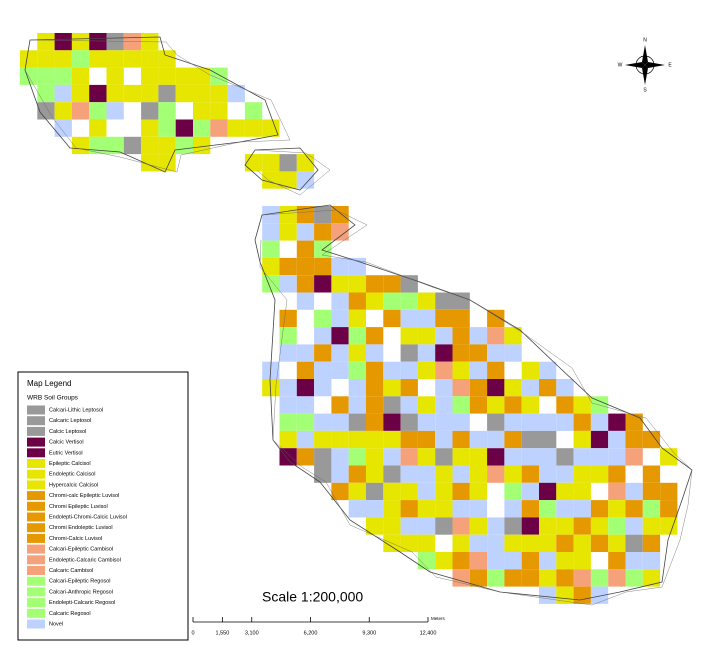 Image resolution: width=702 pixels, height=659 pixels. I want to click on compass-e: E, so click(670, 65).